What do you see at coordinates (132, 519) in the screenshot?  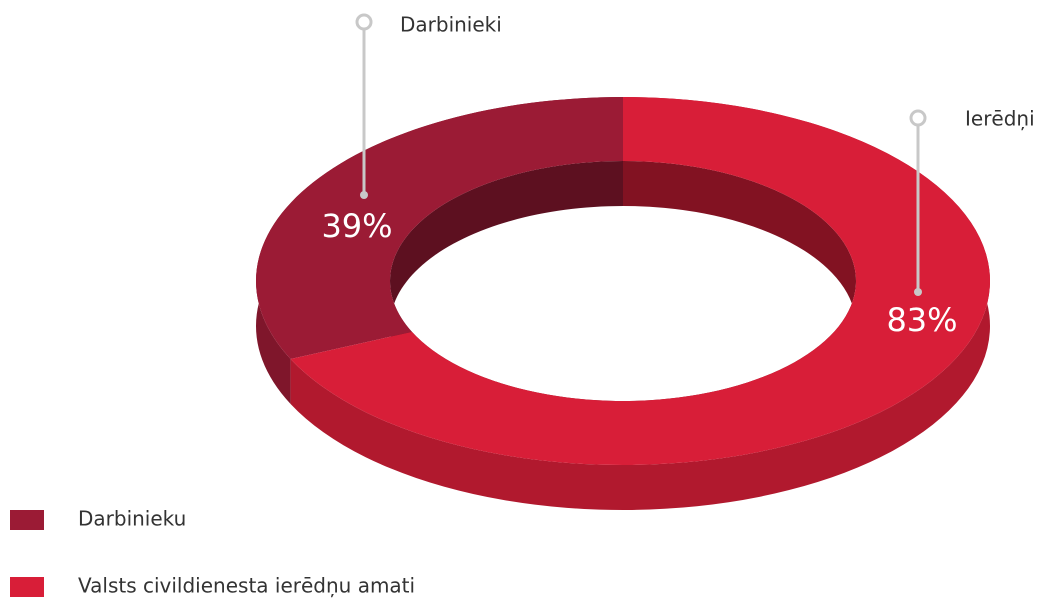 I see `legend-label: Darbinieku` at bounding box center [132, 519].